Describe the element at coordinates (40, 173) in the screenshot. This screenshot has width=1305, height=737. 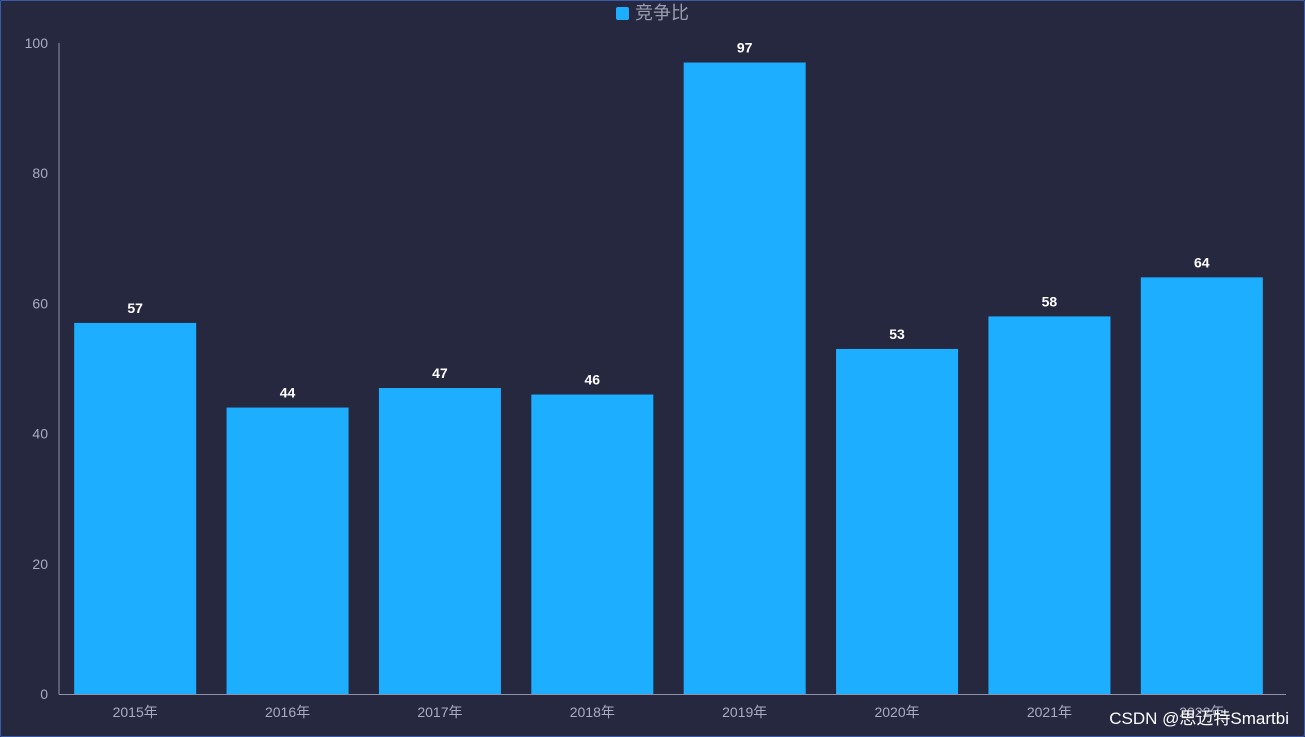
I see `y-tick-label: 80` at that location.